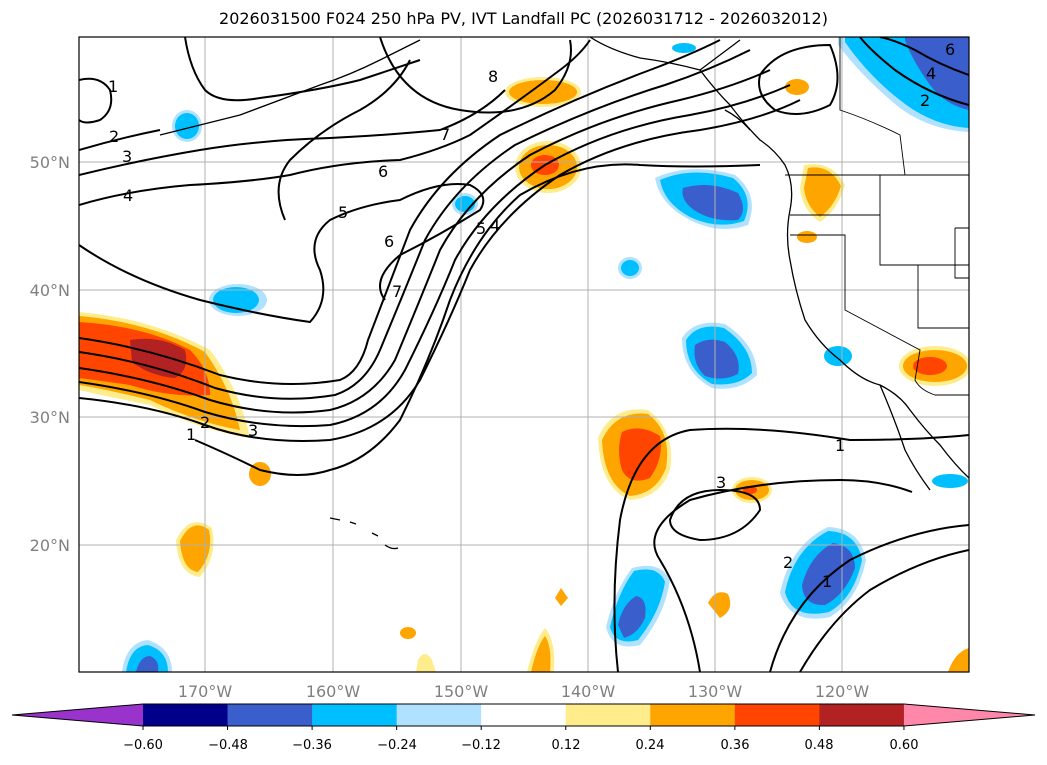  I want to click on colorbar-ticks, so click(523, 728).